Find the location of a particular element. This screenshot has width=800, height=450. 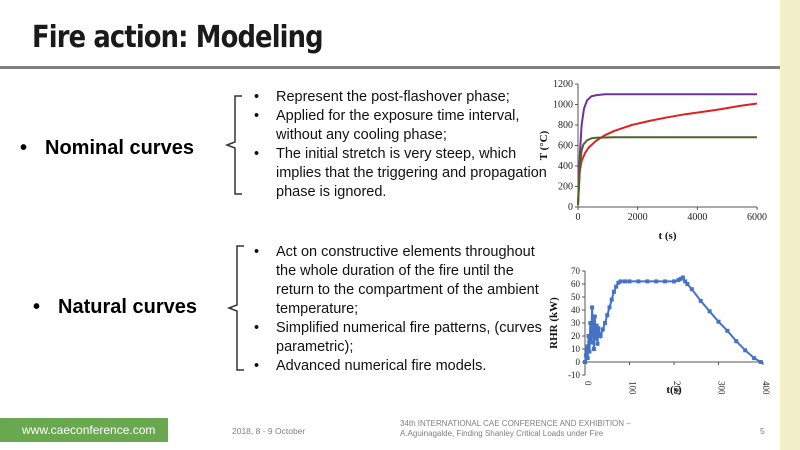

y-tick-label: 30 is located at coordinates (576, 323).